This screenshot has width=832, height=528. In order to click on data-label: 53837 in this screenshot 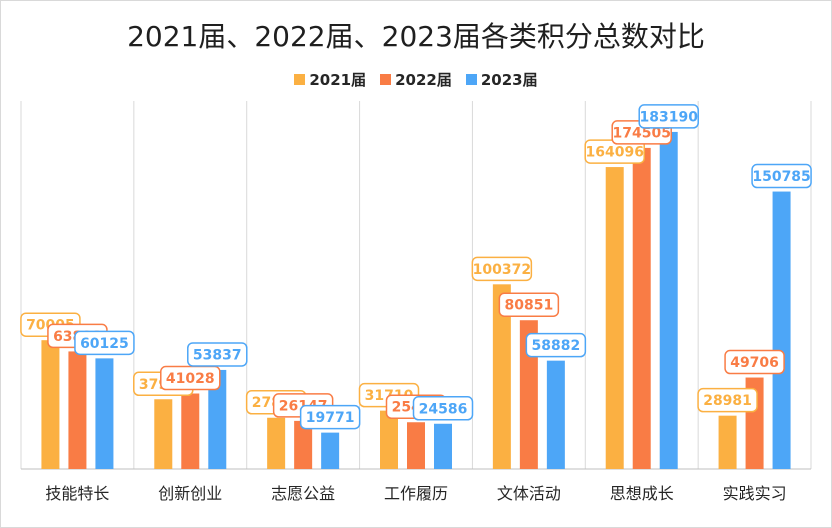, I will do `click(217, 355)`.